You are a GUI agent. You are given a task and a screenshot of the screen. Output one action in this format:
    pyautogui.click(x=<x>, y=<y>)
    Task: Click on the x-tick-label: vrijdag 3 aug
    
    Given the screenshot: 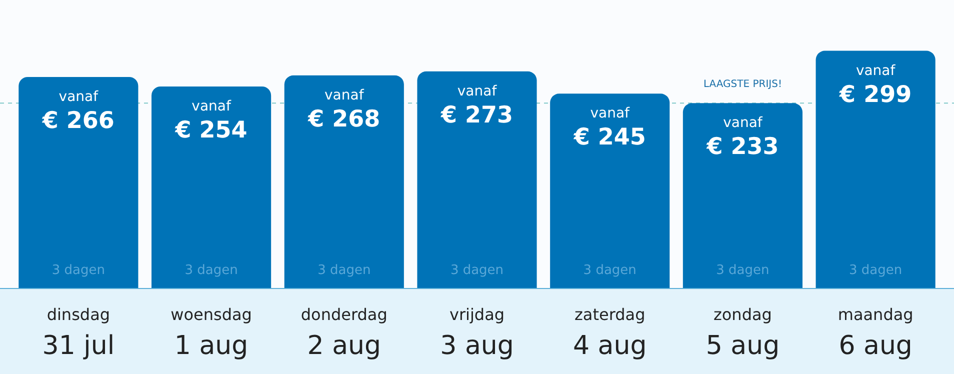 What is the action you would take?
    pyautogui.click(x=477, y=333)
    